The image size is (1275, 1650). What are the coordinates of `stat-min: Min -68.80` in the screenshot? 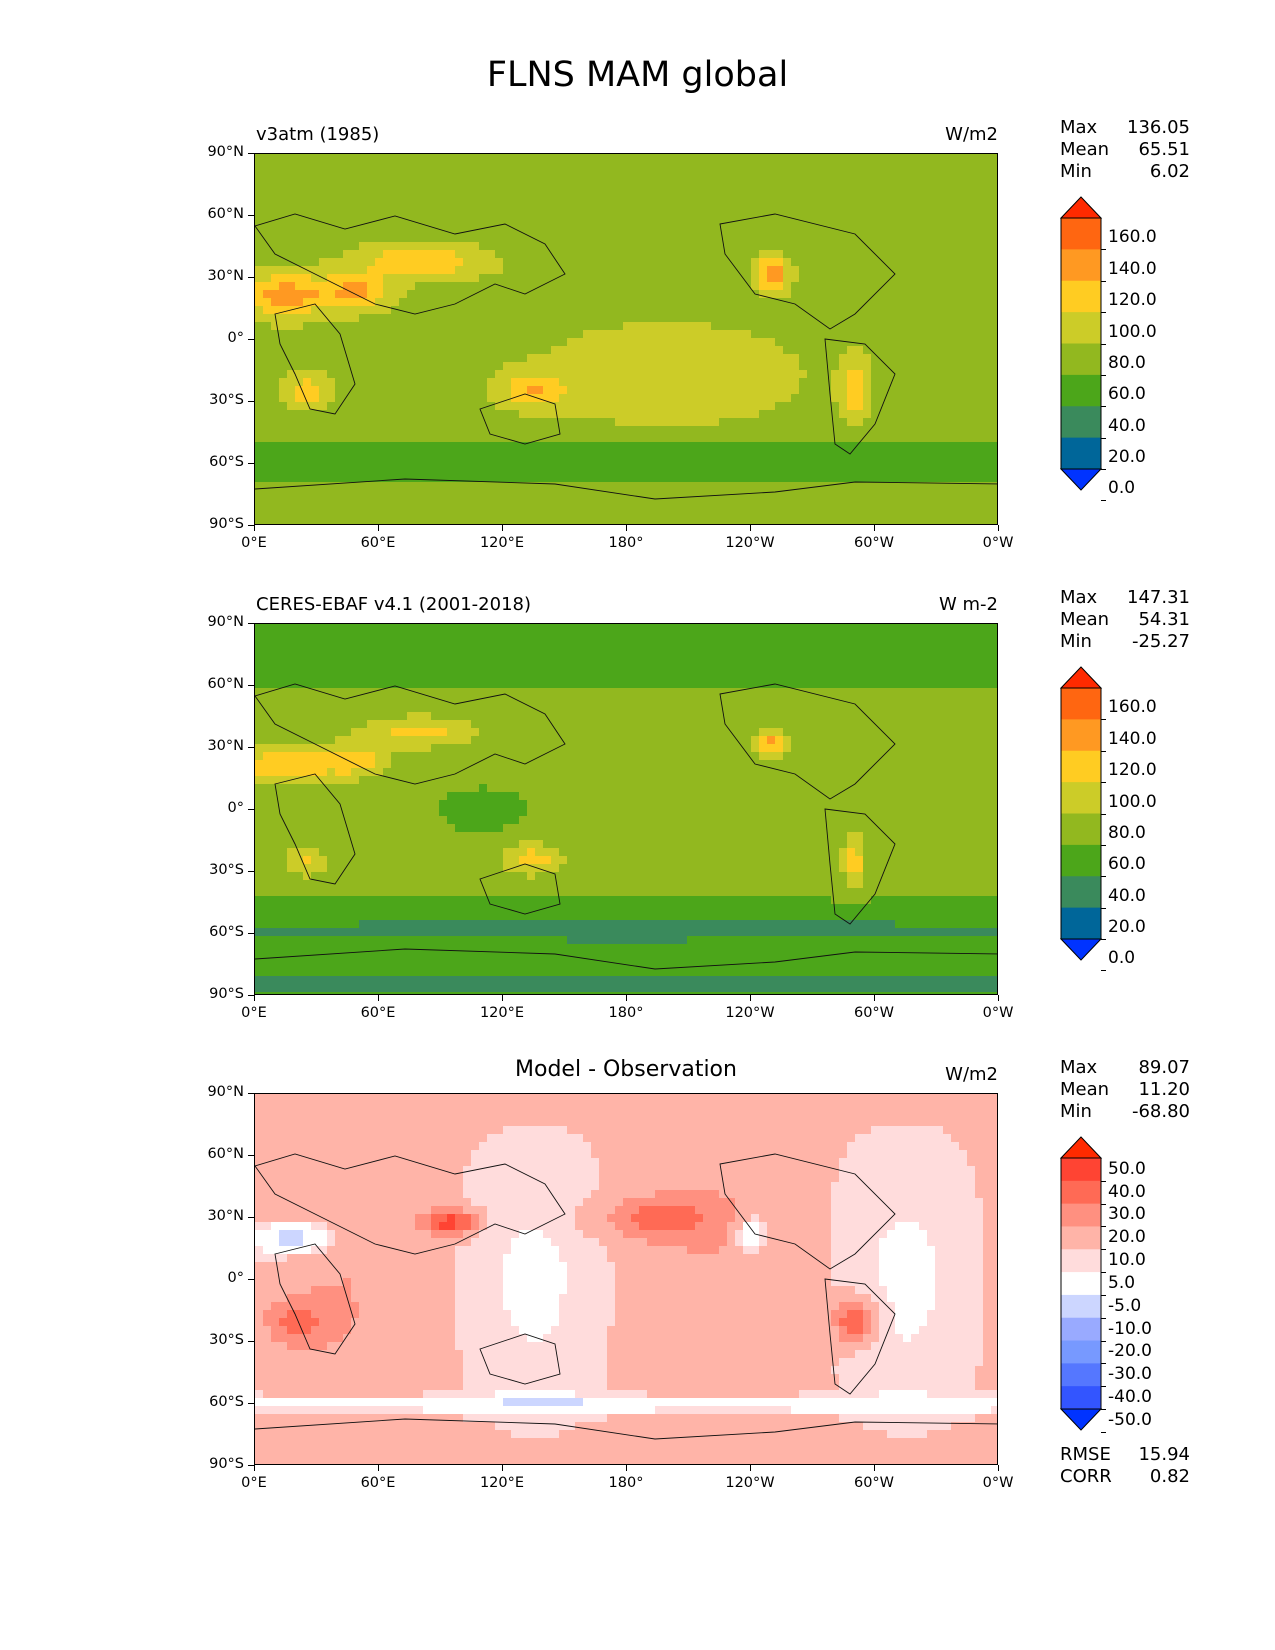 It's located at (1125, 1111).